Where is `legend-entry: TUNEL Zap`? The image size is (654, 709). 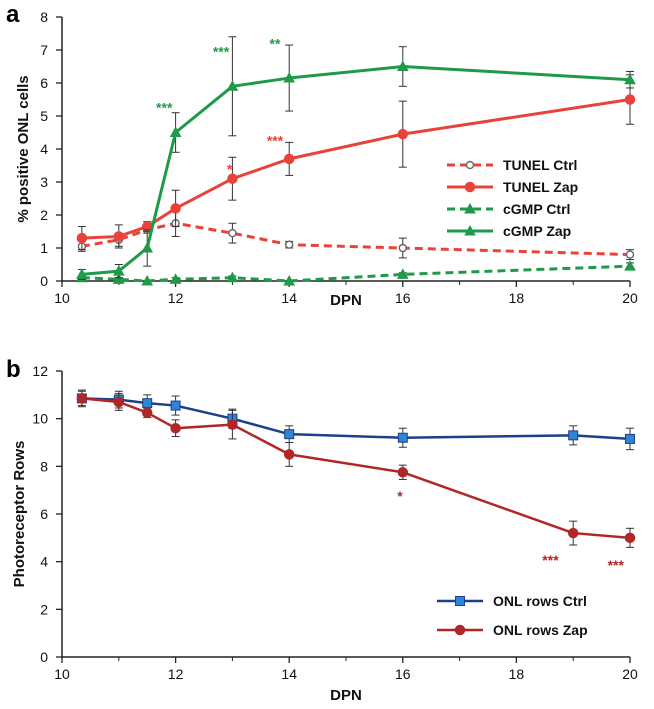 legend-entry: TUNEL Zap is located at coordinates (540, 187).